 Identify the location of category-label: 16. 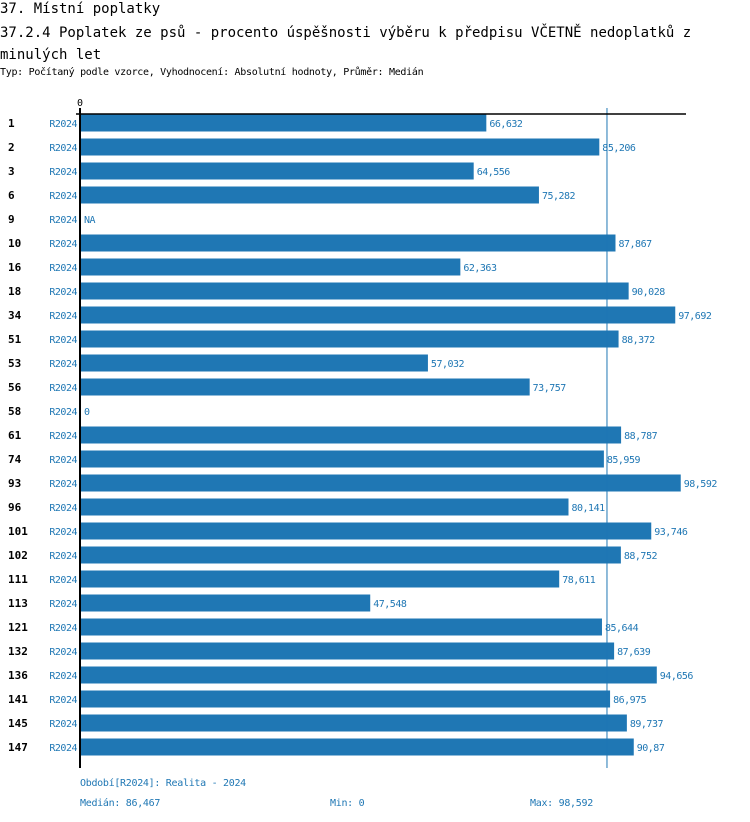
(15, 267).